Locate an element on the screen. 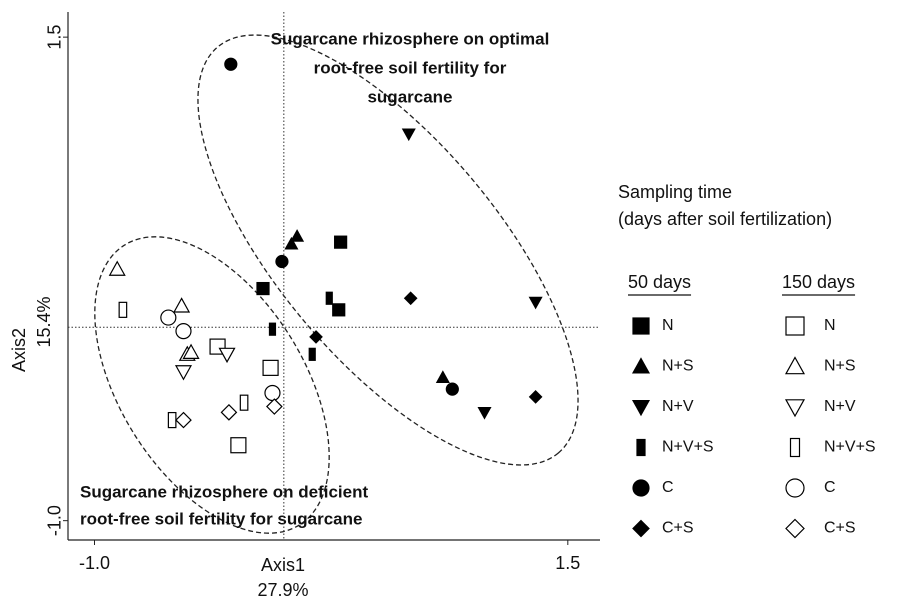 Image resolution: width=917 pixels, height=601 pixels. x-tick-label: -1.0 is located at coordinates (94, 563).